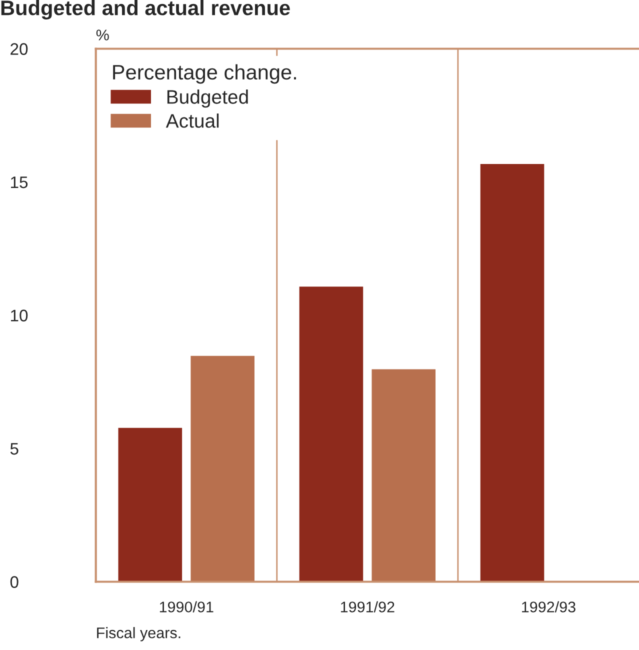  What do you see at coordinates (145, 10) in the screenshot?
I see `chart-title: Budgeted and actual revenue` at bounding box center [145, 10].